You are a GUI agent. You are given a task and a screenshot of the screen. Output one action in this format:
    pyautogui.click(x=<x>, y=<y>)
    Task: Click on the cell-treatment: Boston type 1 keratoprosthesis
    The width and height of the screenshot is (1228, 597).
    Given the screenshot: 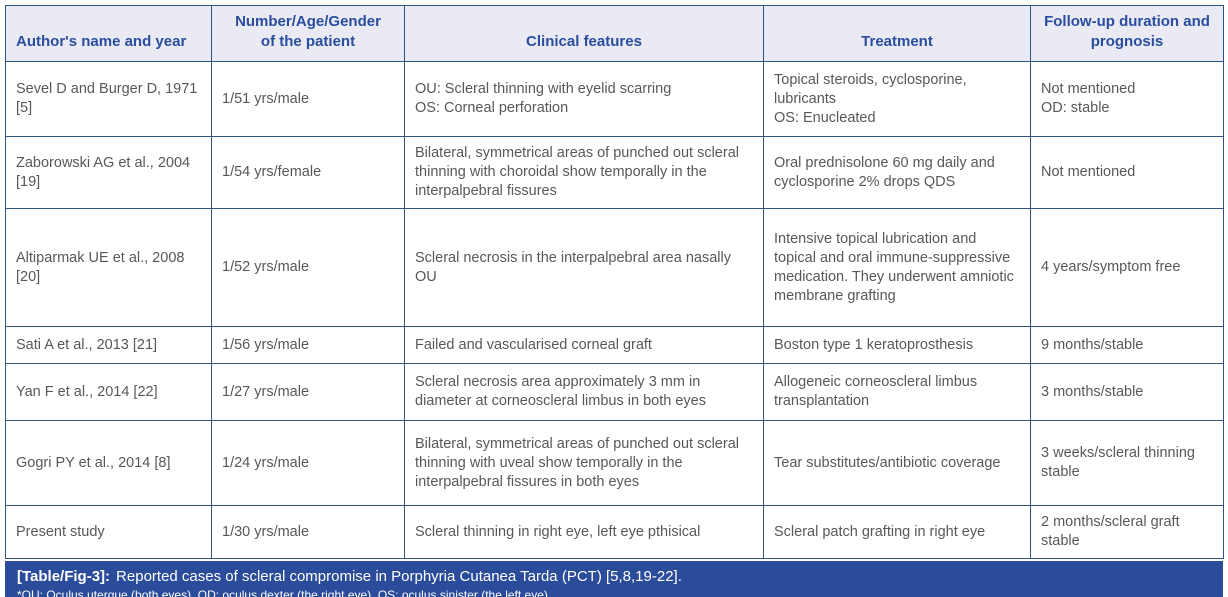 What is the action you would take?
    pyautogui.click(x=897, y=345)
    